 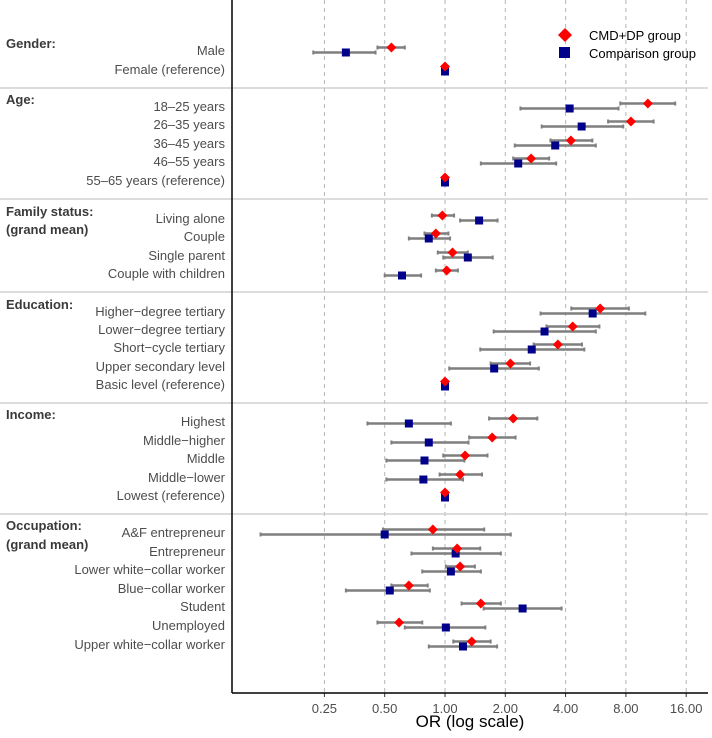 I want to click on row-label: Living alone, so click(x=190, y=218).